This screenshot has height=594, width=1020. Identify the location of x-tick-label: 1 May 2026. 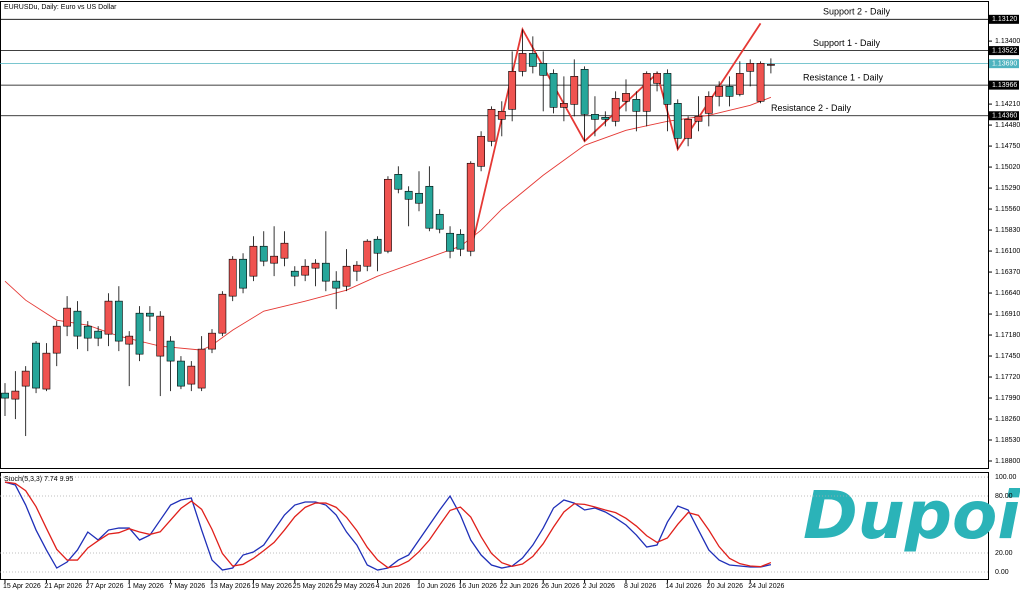
(145, 586).